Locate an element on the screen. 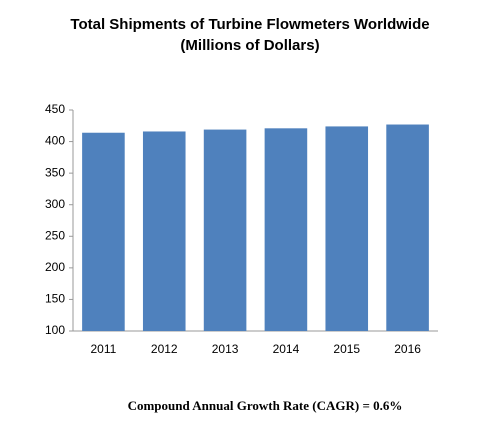 The width and height of the screenshot is (500, 427). y-tick-label: 200 is located at coordinates (55, 267).